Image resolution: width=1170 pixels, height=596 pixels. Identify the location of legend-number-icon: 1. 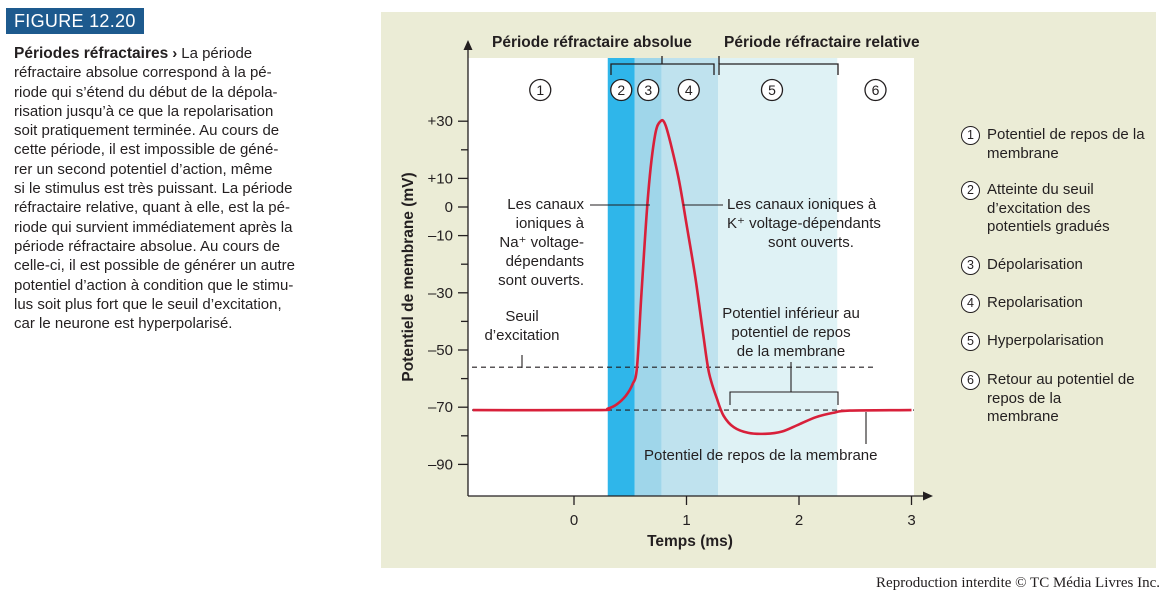
(970, 135).